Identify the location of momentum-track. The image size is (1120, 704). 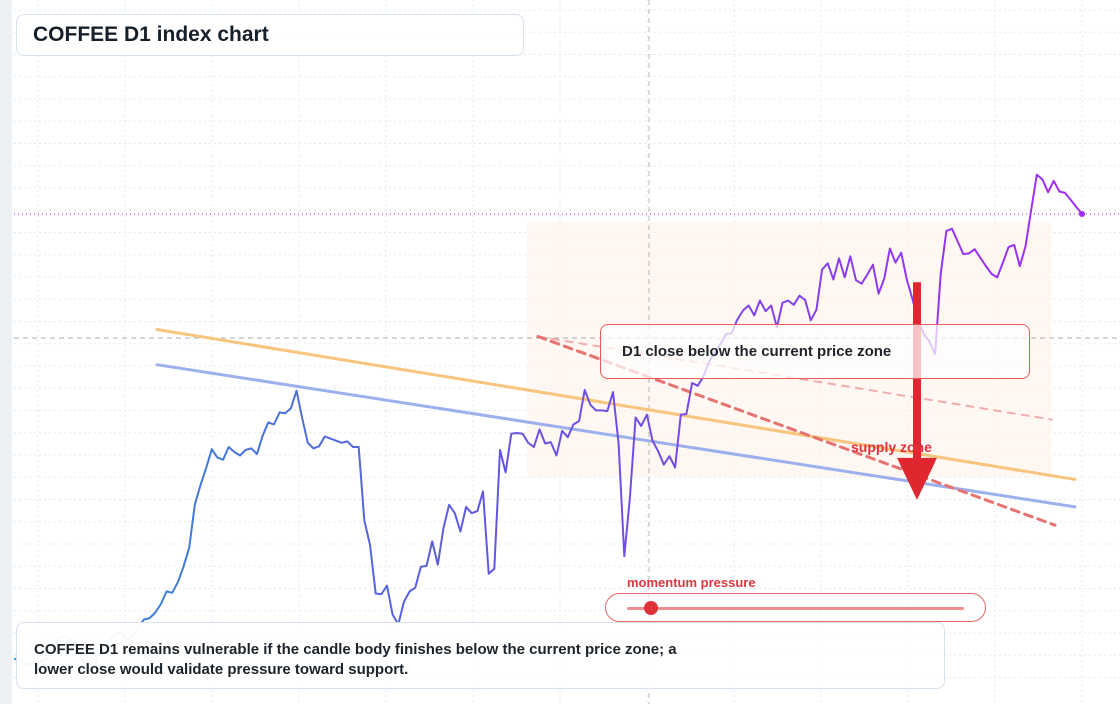
(795, 608).